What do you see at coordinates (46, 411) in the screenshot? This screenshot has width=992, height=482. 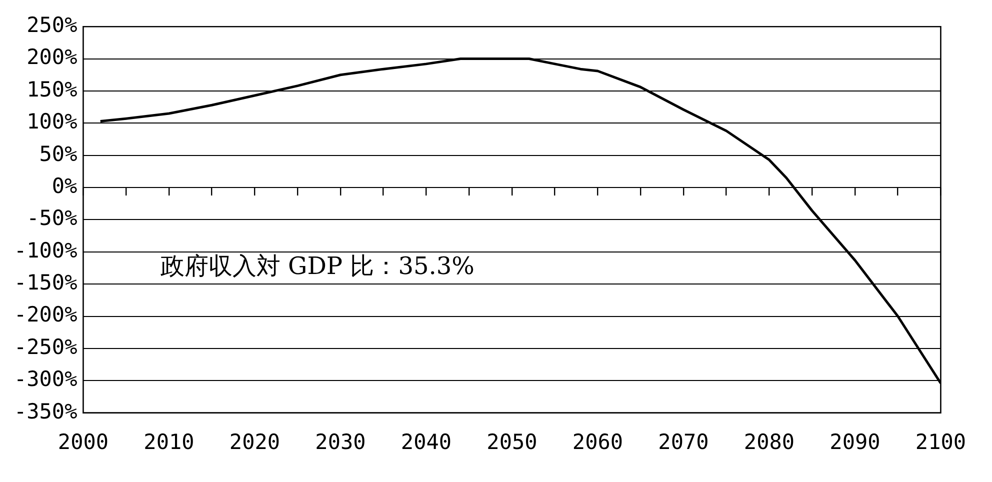 I see `y-tick-label: -350%` at bounding box center [46, 411].